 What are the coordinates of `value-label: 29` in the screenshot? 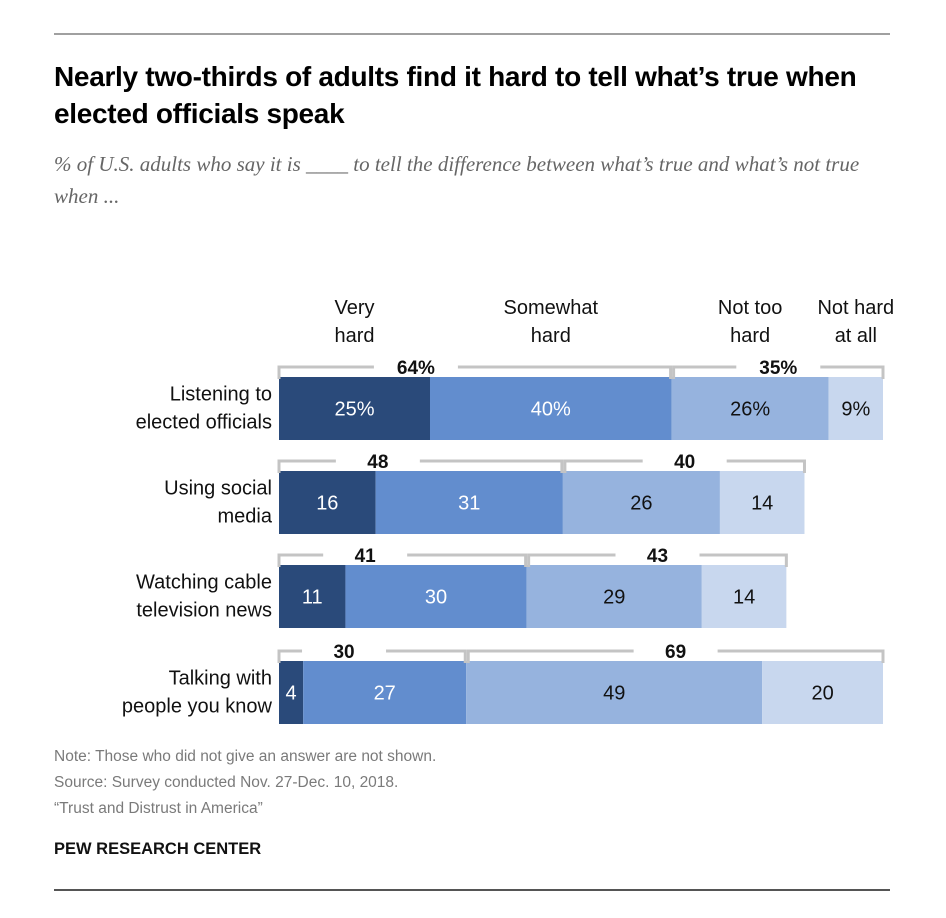 It's located at (614, 598).